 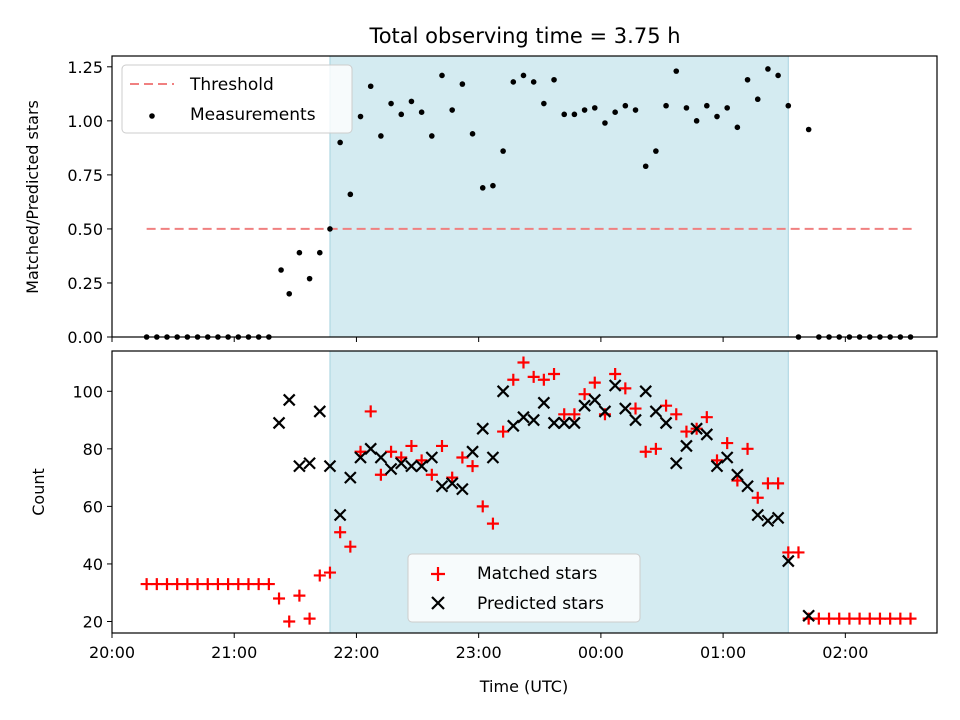 I want to click on top-legend: Threshold Measurements, so click(x=237, y=99).